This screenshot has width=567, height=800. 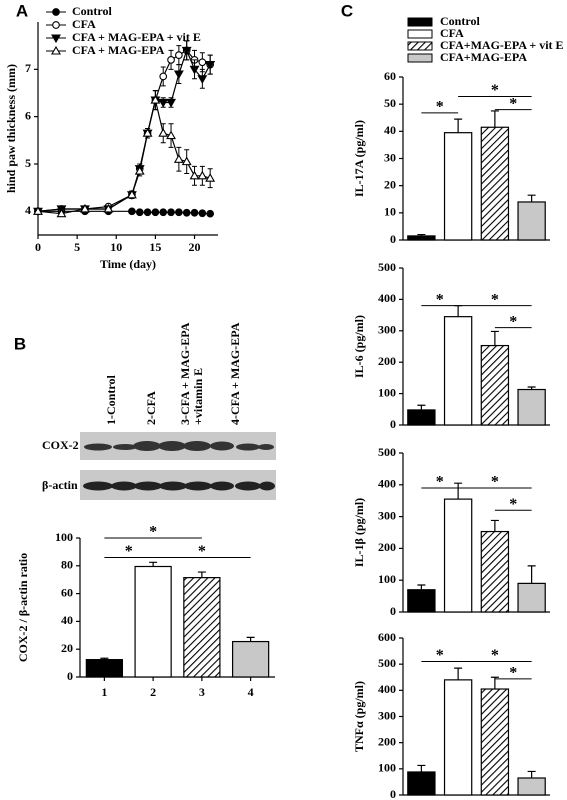 What do you see at coordinates (359, 716) in the screenshot?
I see `y-axis-label: TNFα (pg/ml)` at bounding box center [359, 716].